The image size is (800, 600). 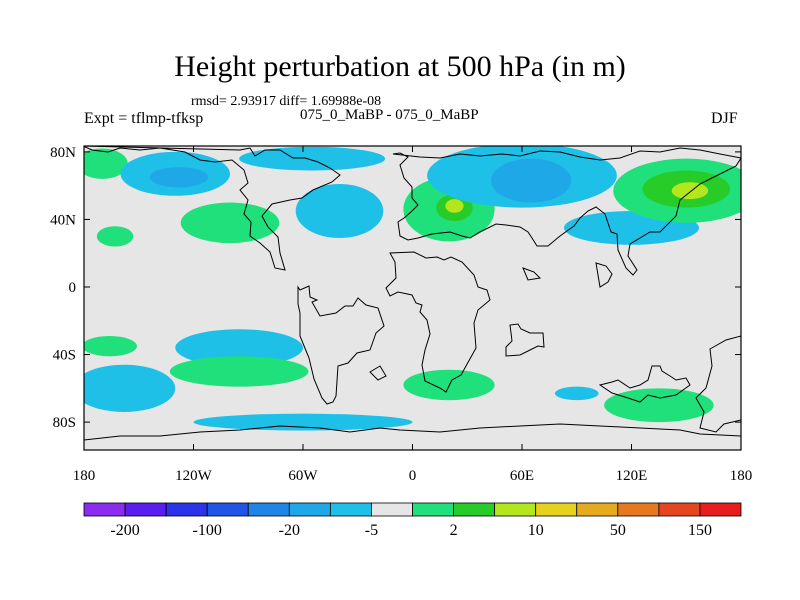 What do you see at coordinates (207, 530) in the screenshot?
I see `colorbar-label: -100` at bounding box center [207, 530].